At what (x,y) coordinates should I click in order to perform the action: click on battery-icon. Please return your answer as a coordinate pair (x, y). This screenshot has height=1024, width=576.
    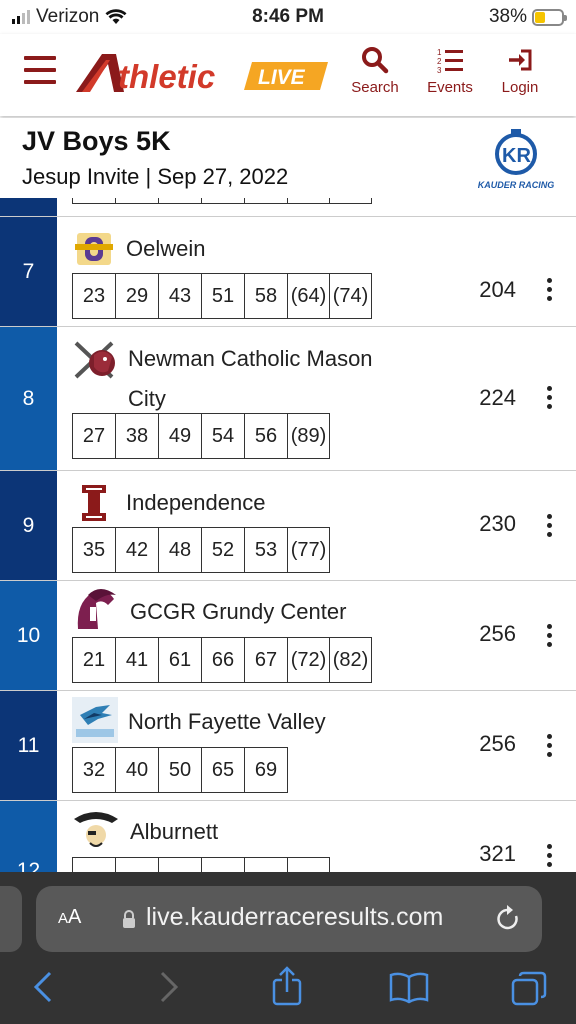
    Looking at the image, I should click on (549, 17).